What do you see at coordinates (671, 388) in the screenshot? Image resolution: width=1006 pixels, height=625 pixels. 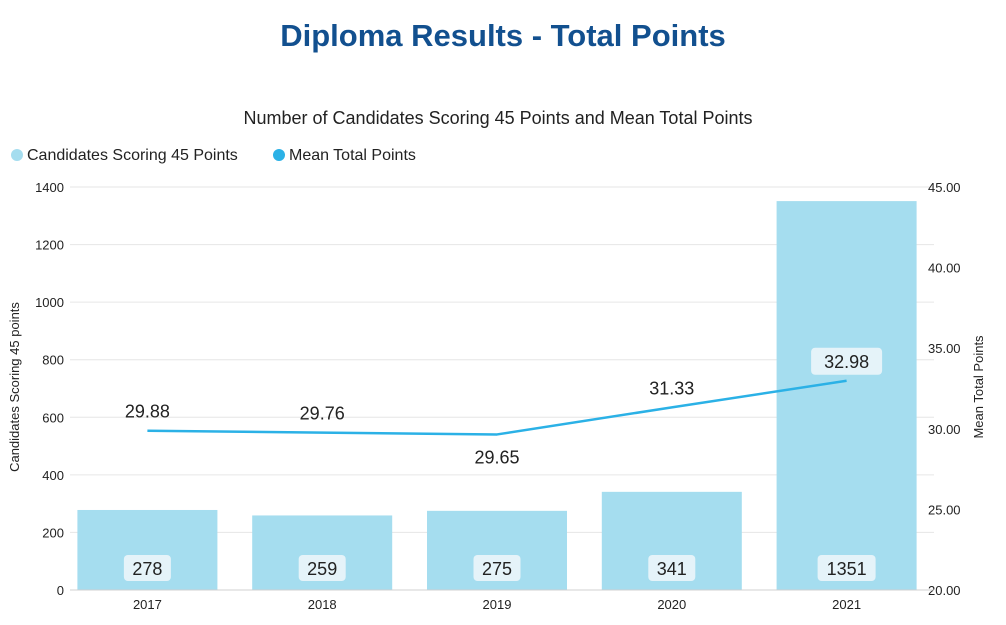 I see `line-data-label: 31.33` at bounding box center [671, 388].